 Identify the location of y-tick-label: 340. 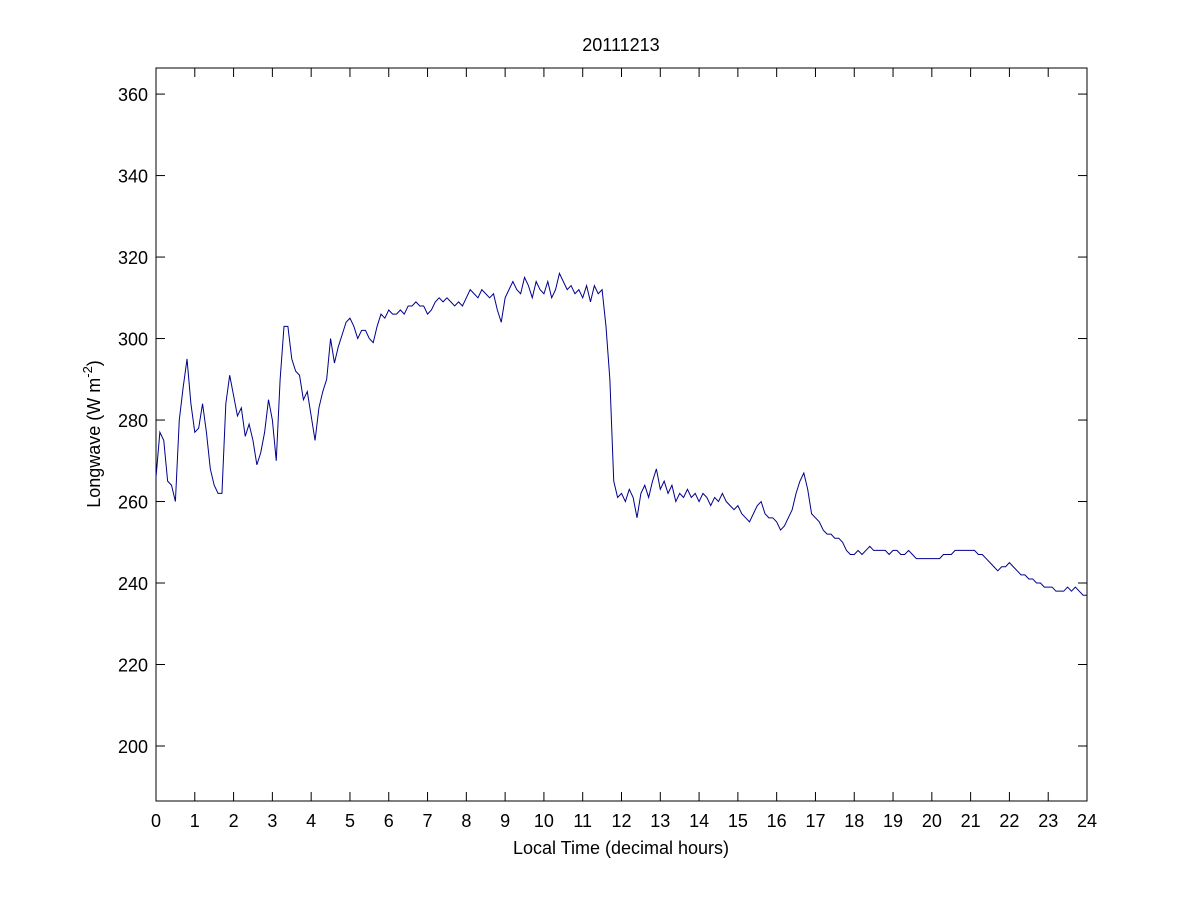
(133, 177).